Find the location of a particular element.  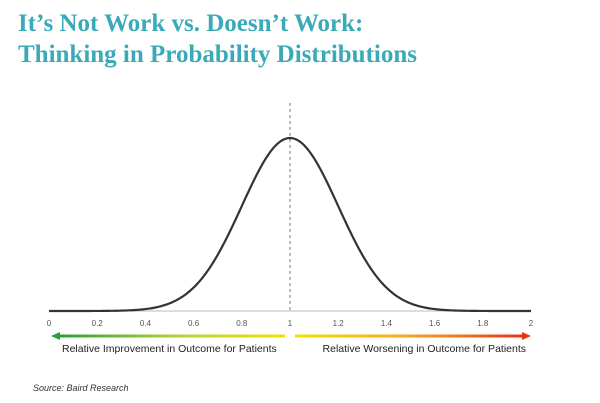

improvement-arrowhead is located at coordinates (55, 336).